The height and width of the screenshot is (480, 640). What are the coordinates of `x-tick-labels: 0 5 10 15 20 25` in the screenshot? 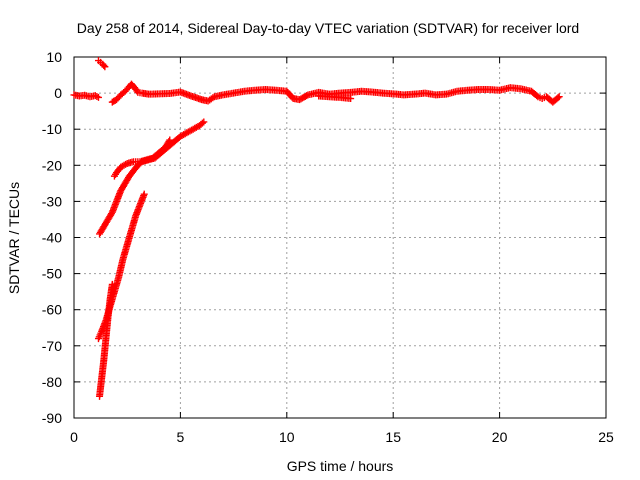 It's located at (342, 437).